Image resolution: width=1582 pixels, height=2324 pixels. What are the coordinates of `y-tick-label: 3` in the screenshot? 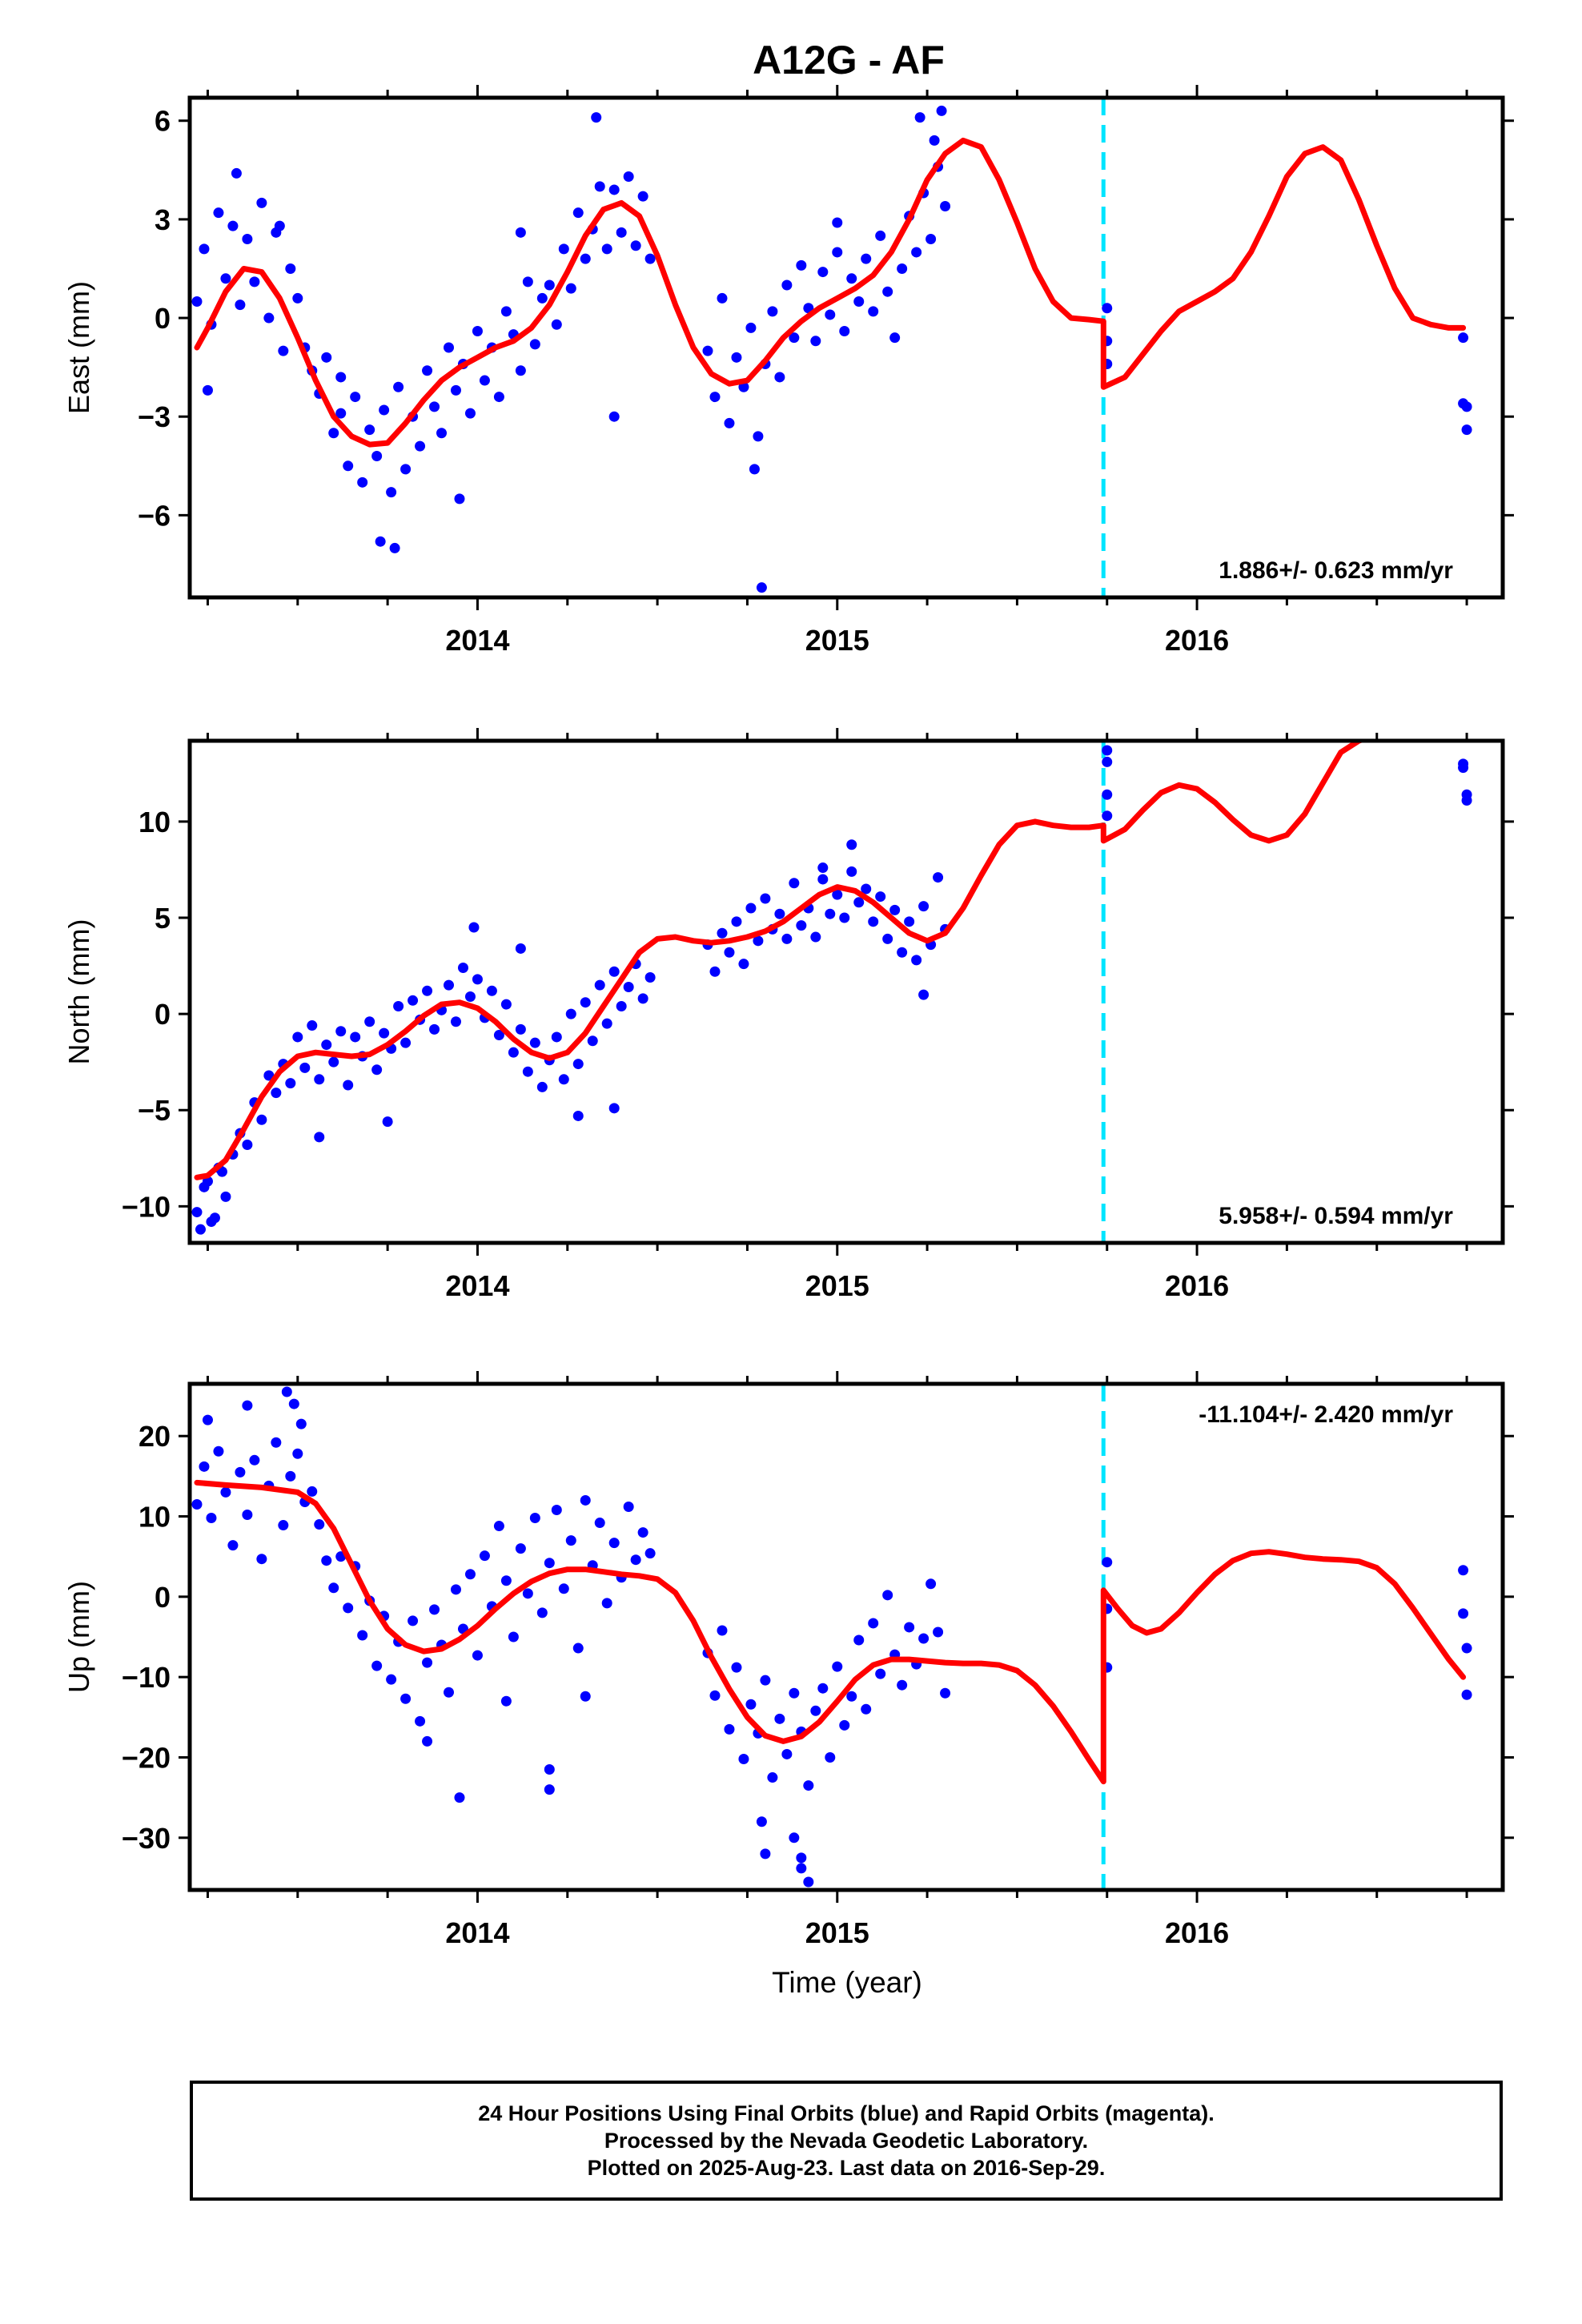 It's located at (163, 219).